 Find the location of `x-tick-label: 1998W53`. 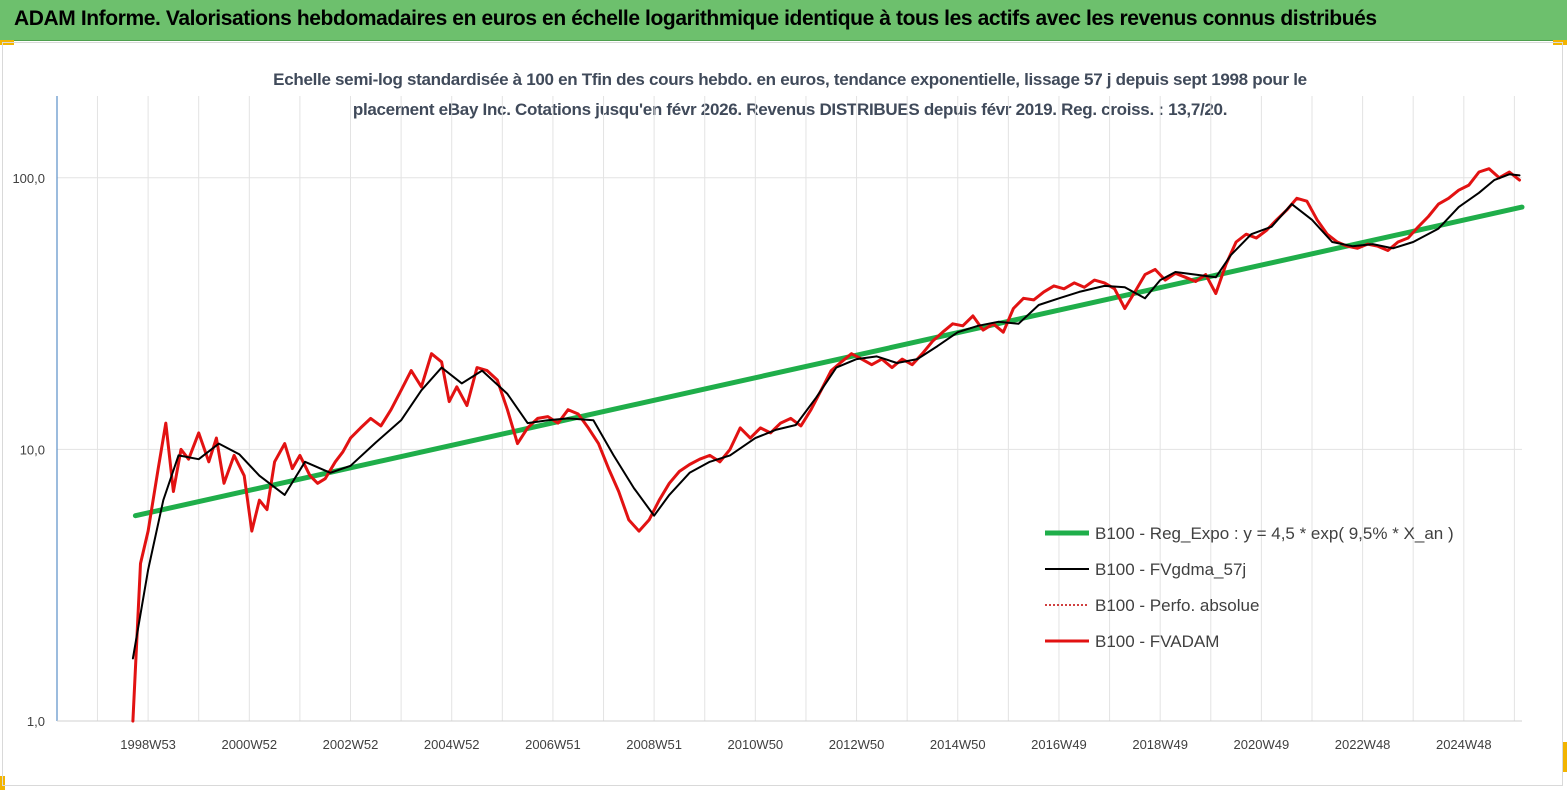

x-tick-label: 1998W53 is located at coordinates (148, 744).